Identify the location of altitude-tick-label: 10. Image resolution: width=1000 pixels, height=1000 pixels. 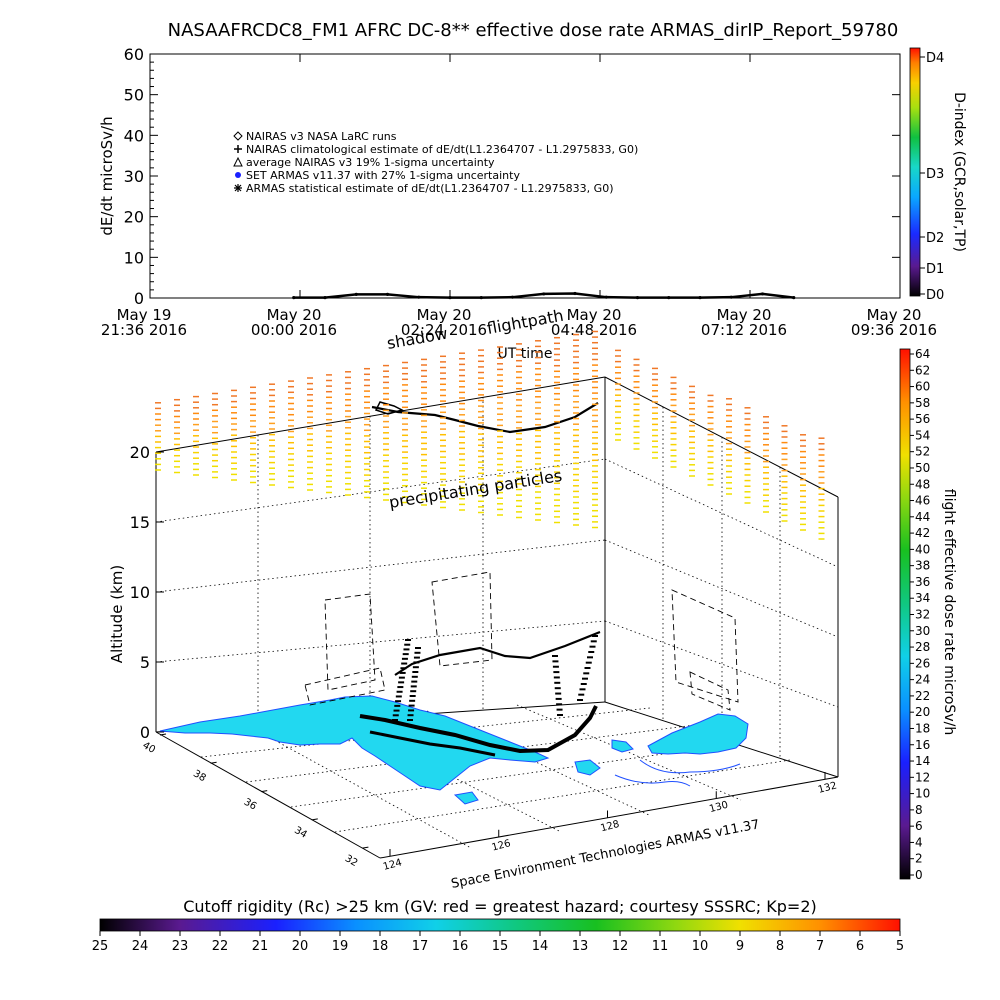
(140, 592).